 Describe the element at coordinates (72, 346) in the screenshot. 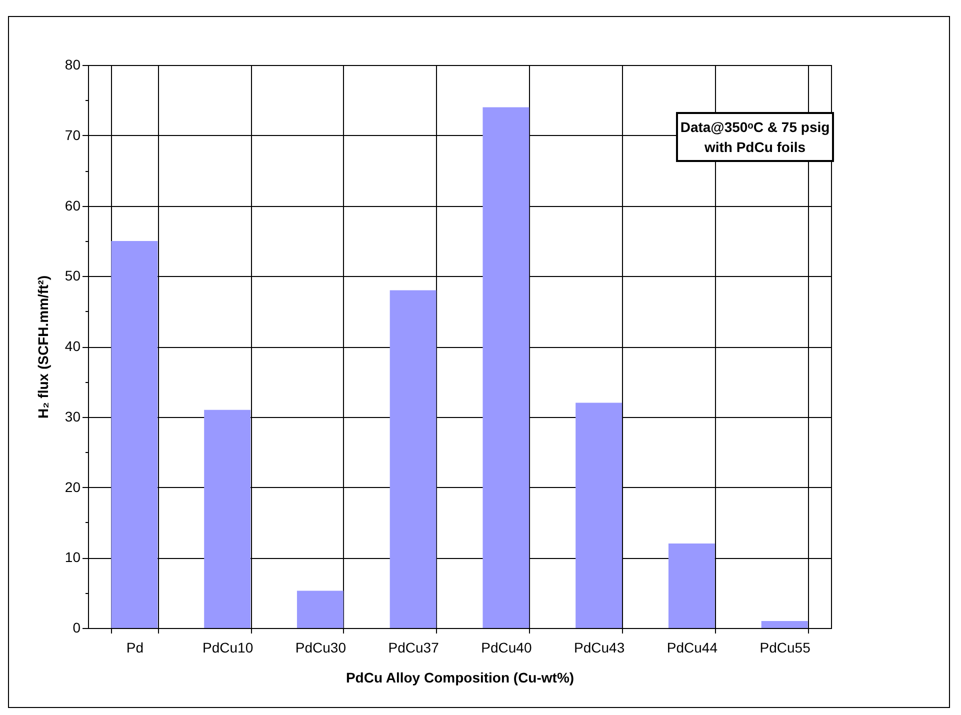

I see `y-tick-label: 40` at that location.